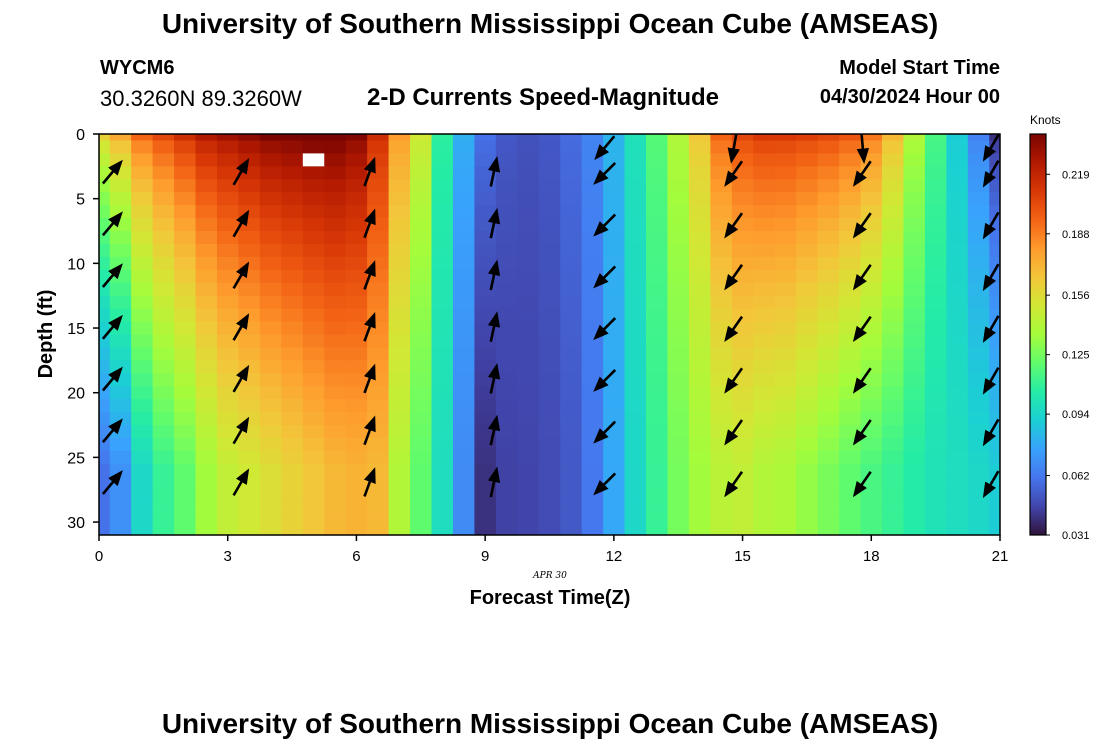 This screenshot has height=750, width=1100. What do you see at coordinates (550, 598) in the screenshot?
I see `x-axis-label: Forecast Time(Z)` at bounding box center [550, 598].